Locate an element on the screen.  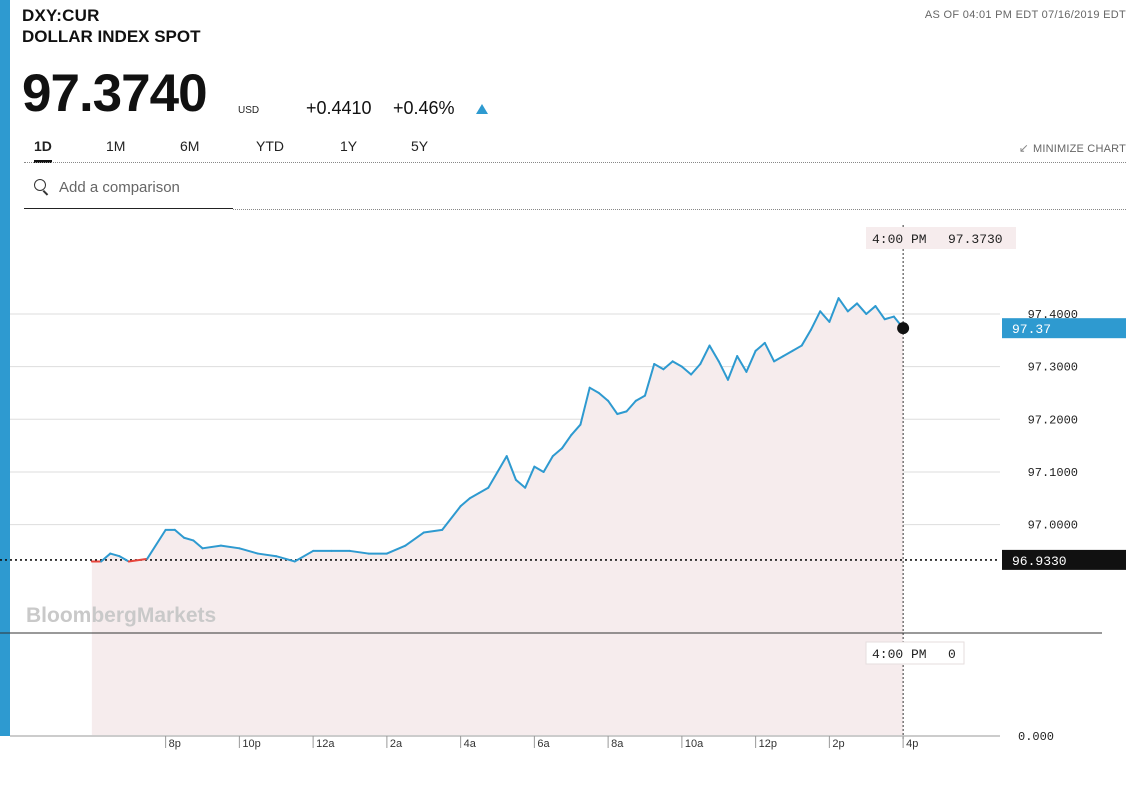
last-point is located at coordinates (903, 328).